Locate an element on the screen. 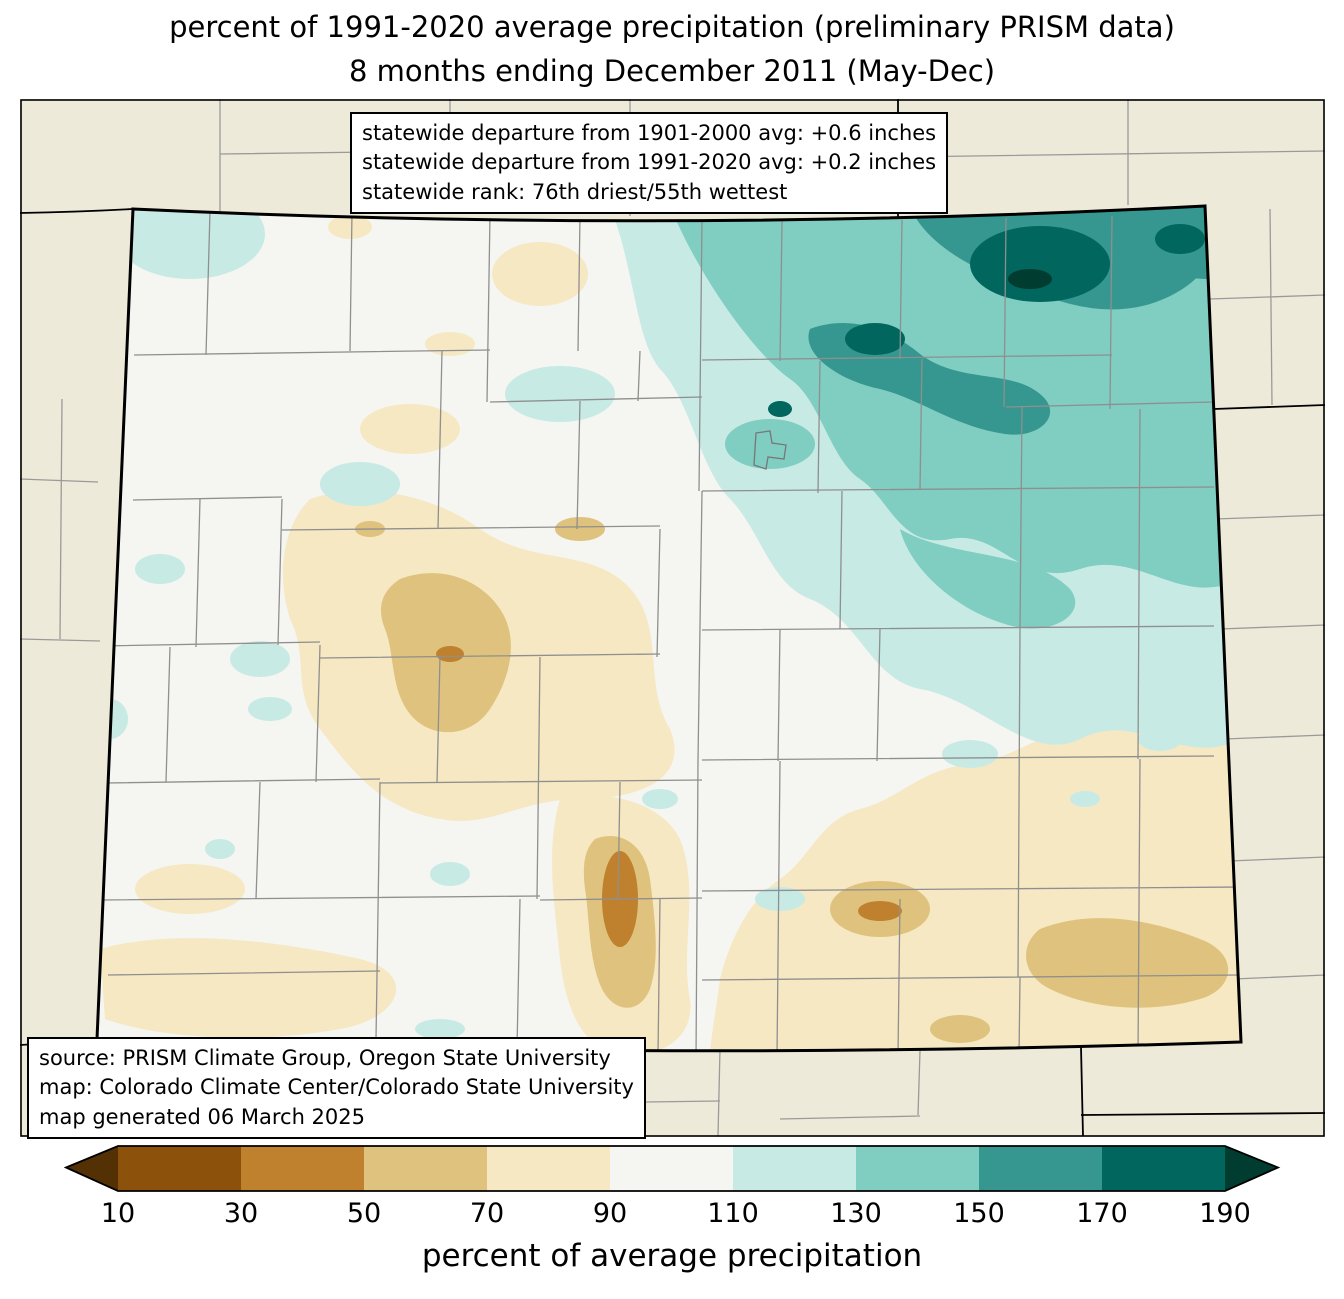 The width and height of the screenshot is (1344, 1299). colorbar-tick-label: 110 is located at coordinates (733, 1213).